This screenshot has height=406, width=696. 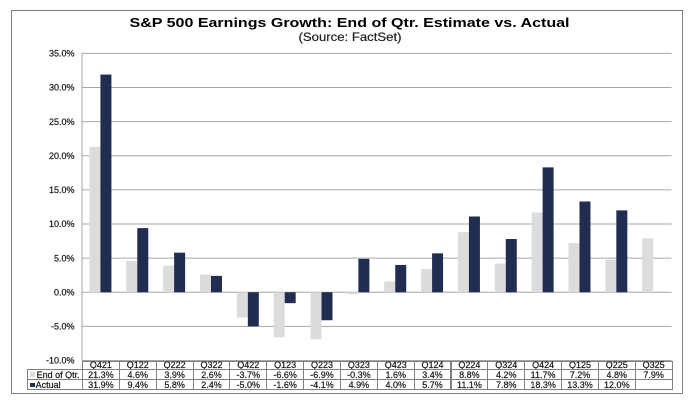 I want to click on svg-text: 10.0%, so click(x=62, y=224).